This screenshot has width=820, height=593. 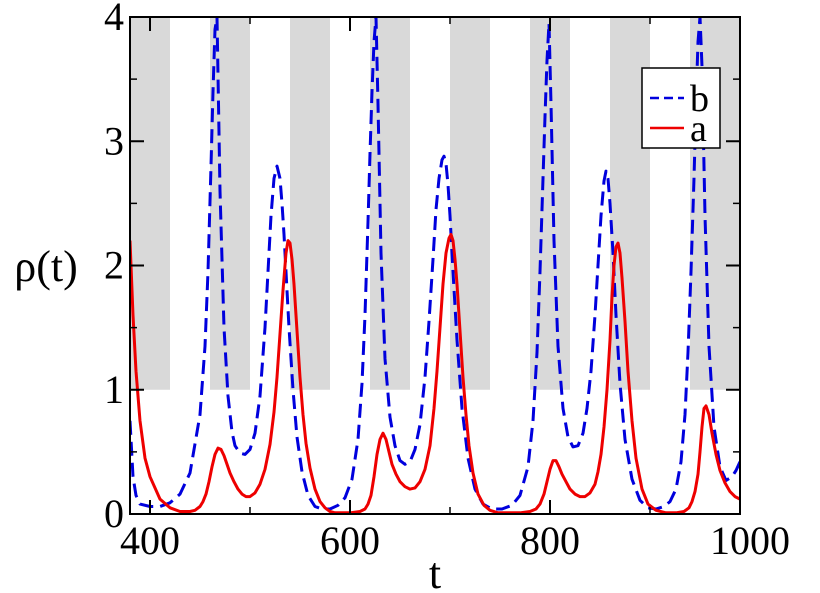 I want to click on x-tick-label: 800, so click(x=550, y=540).